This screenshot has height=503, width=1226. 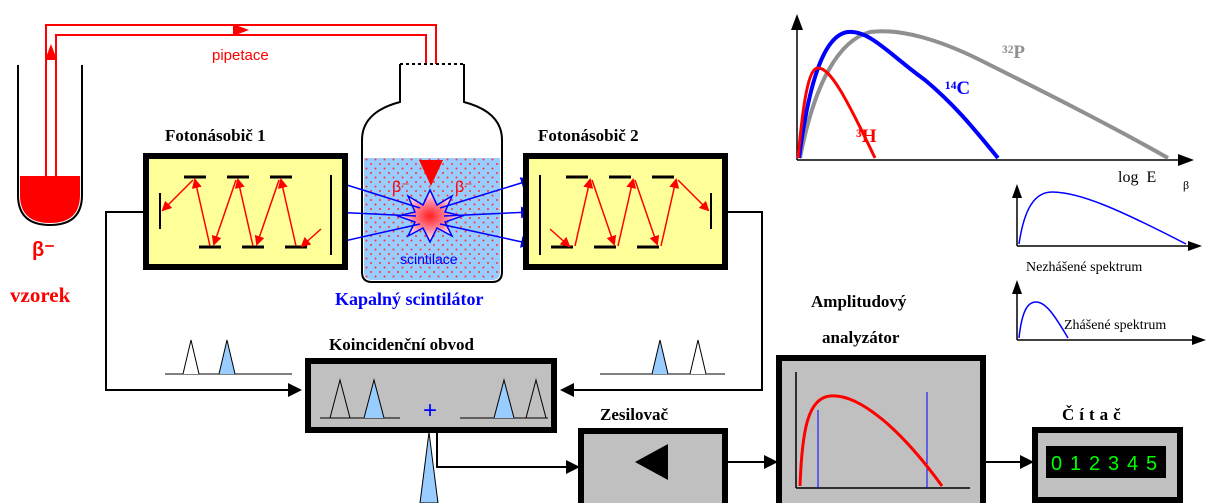 What do you see at coordinates (1115, 325) in the screenshot?
I see `quenched-label: Zhášené spektrum` at bounding box center [1115, 325].